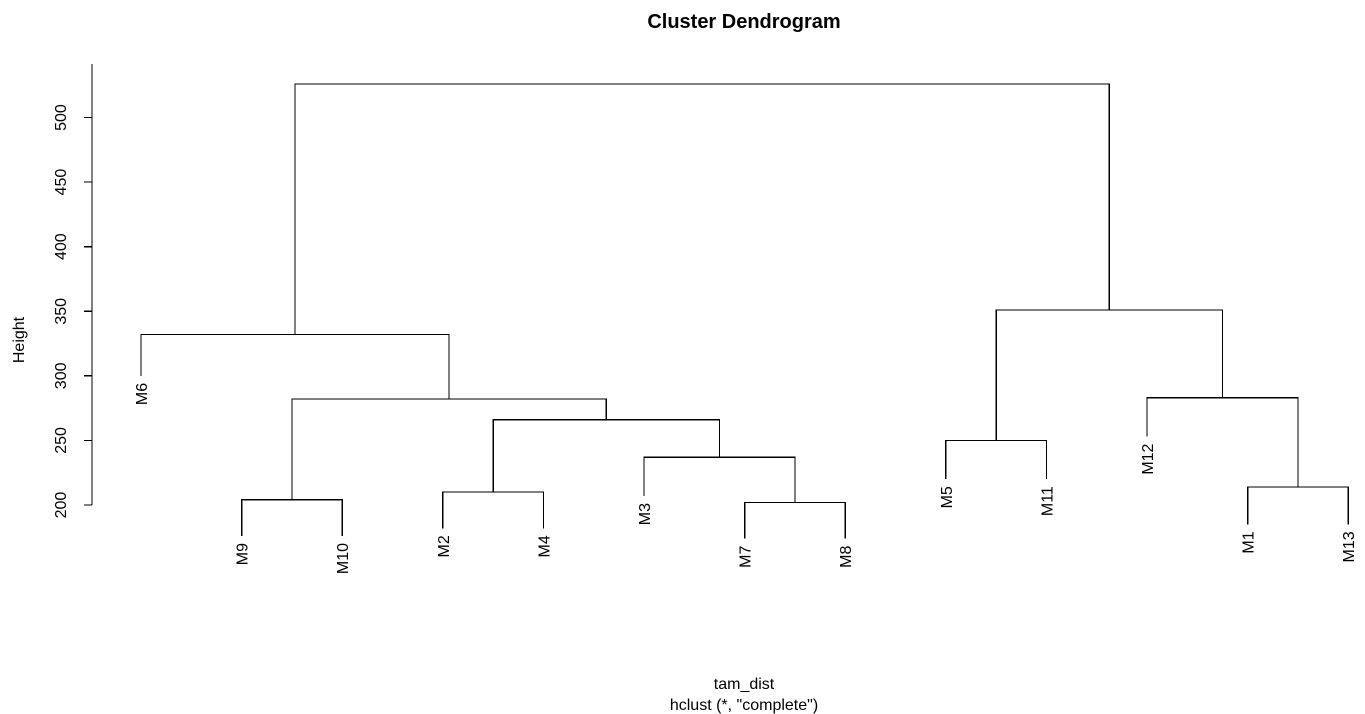  Describe the element at coordinates (61, 505) in the screenshot. I see `y-tick-label: 200` at that location.